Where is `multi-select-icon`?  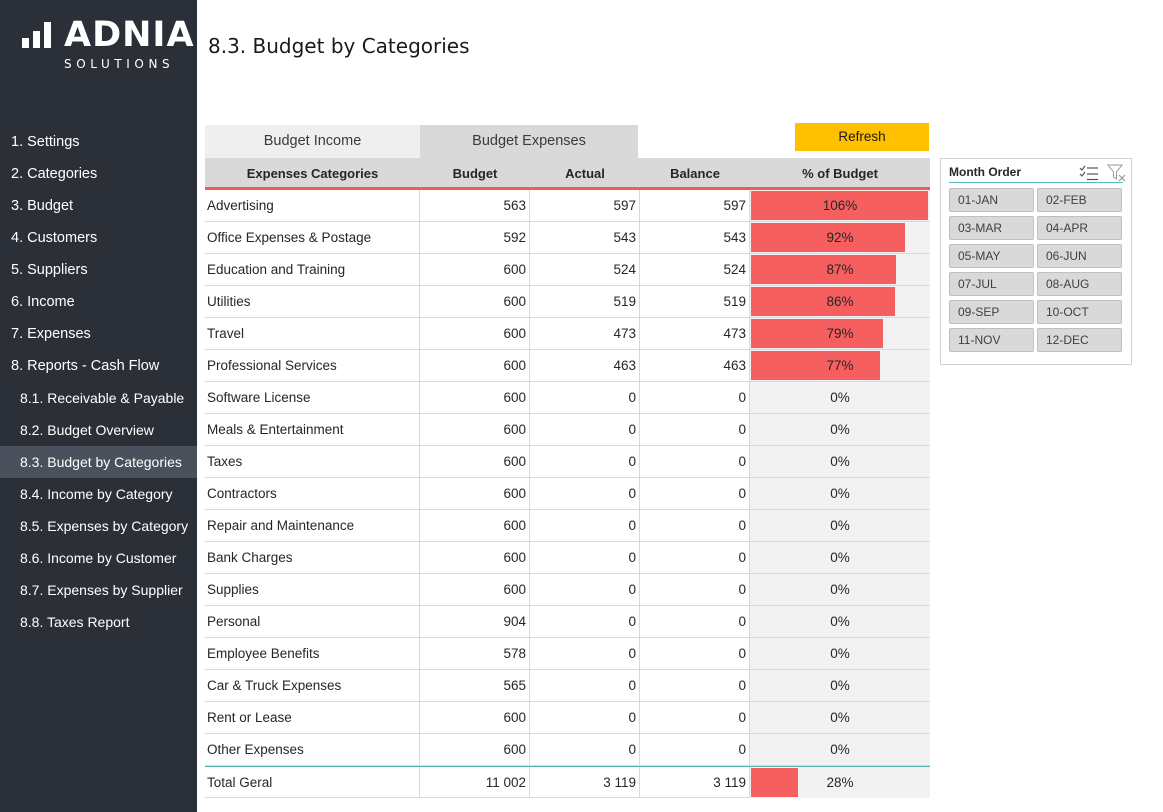 multi-select-icon is located at coordinates (1089, 173).